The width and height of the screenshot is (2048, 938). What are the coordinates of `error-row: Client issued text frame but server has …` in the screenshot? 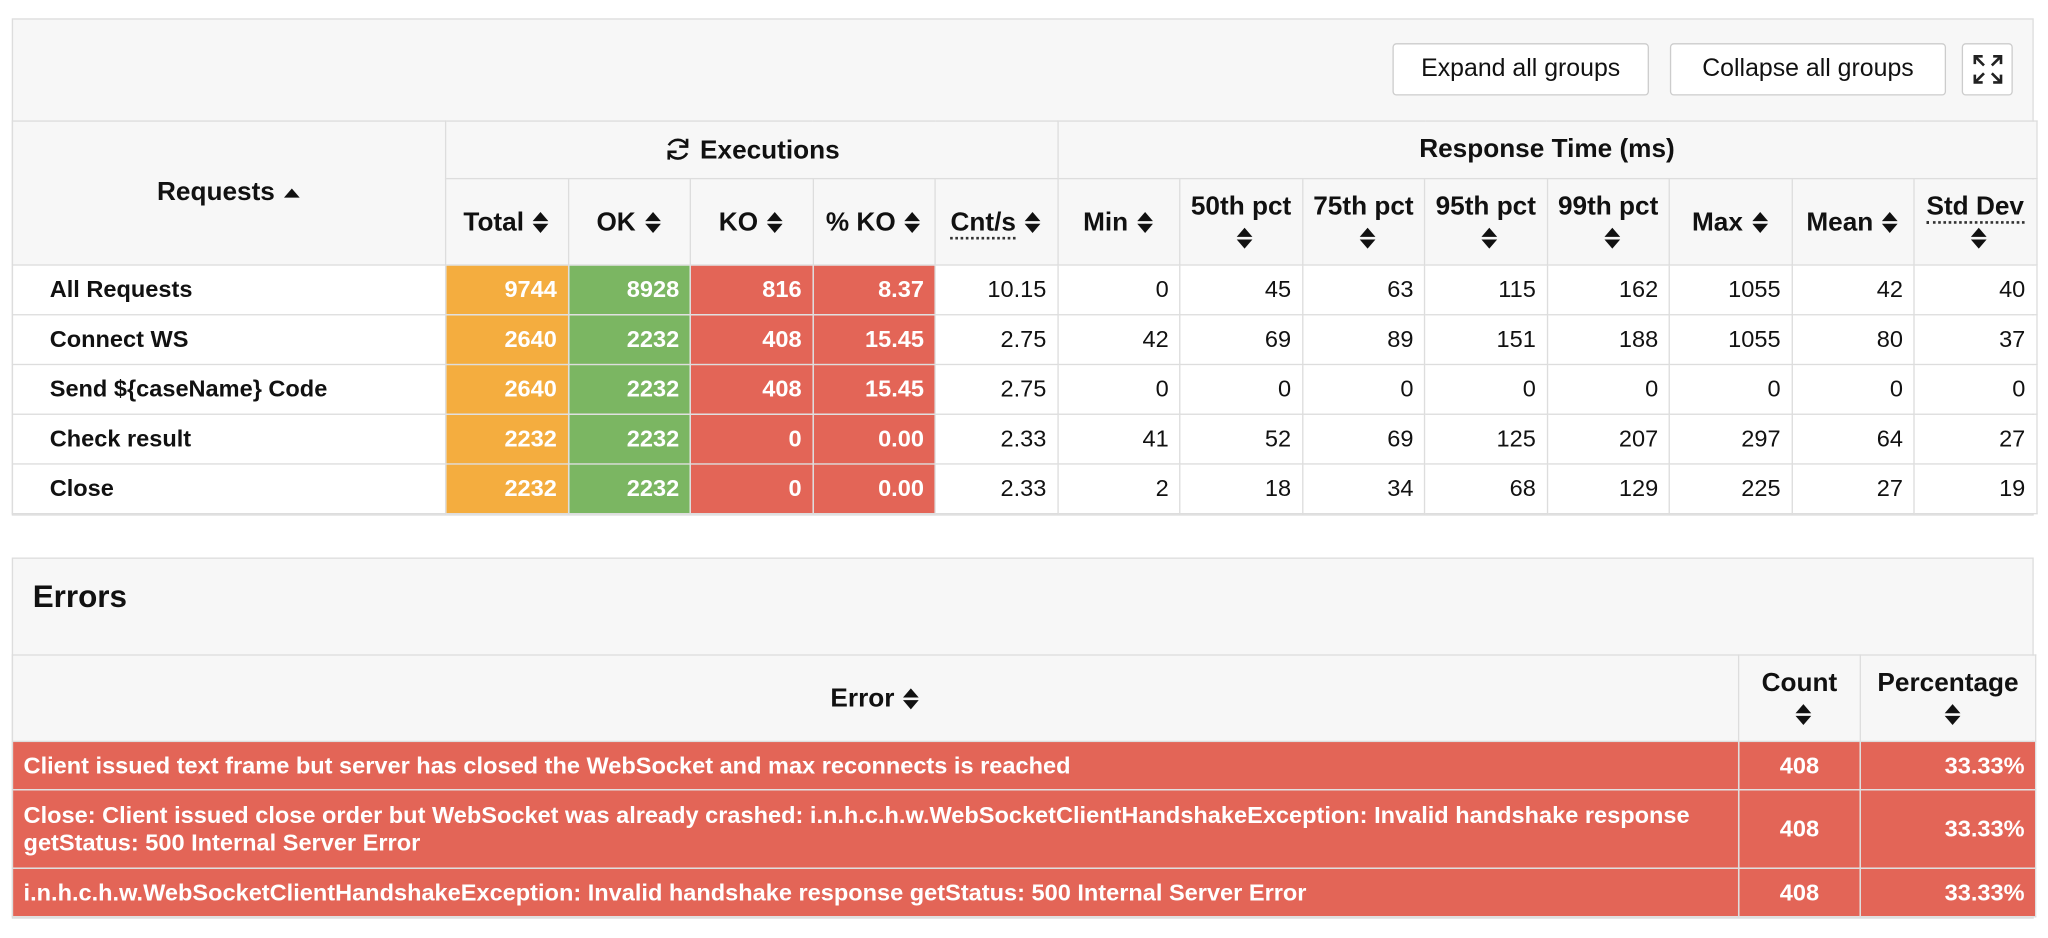 It's located at (1024, 765).